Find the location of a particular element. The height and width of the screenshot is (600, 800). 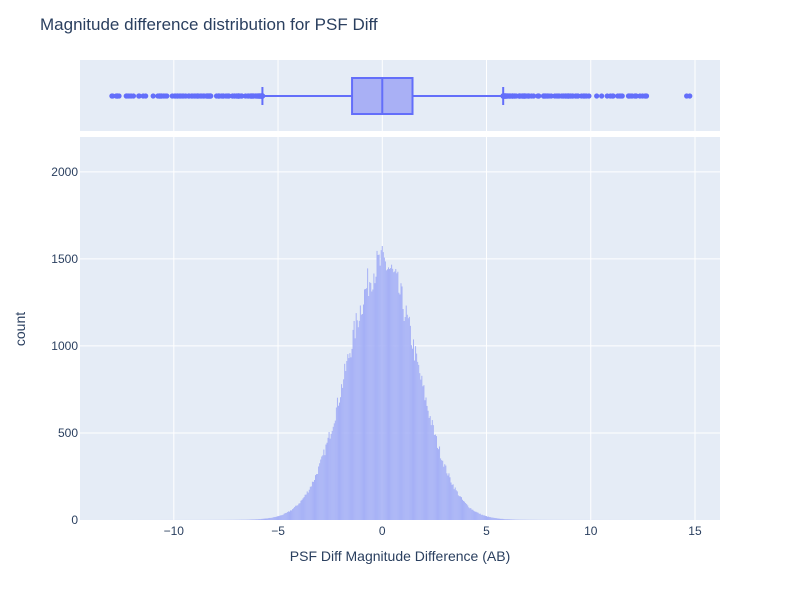

x-tick-label: 10 is located at coordinates (591, 531).